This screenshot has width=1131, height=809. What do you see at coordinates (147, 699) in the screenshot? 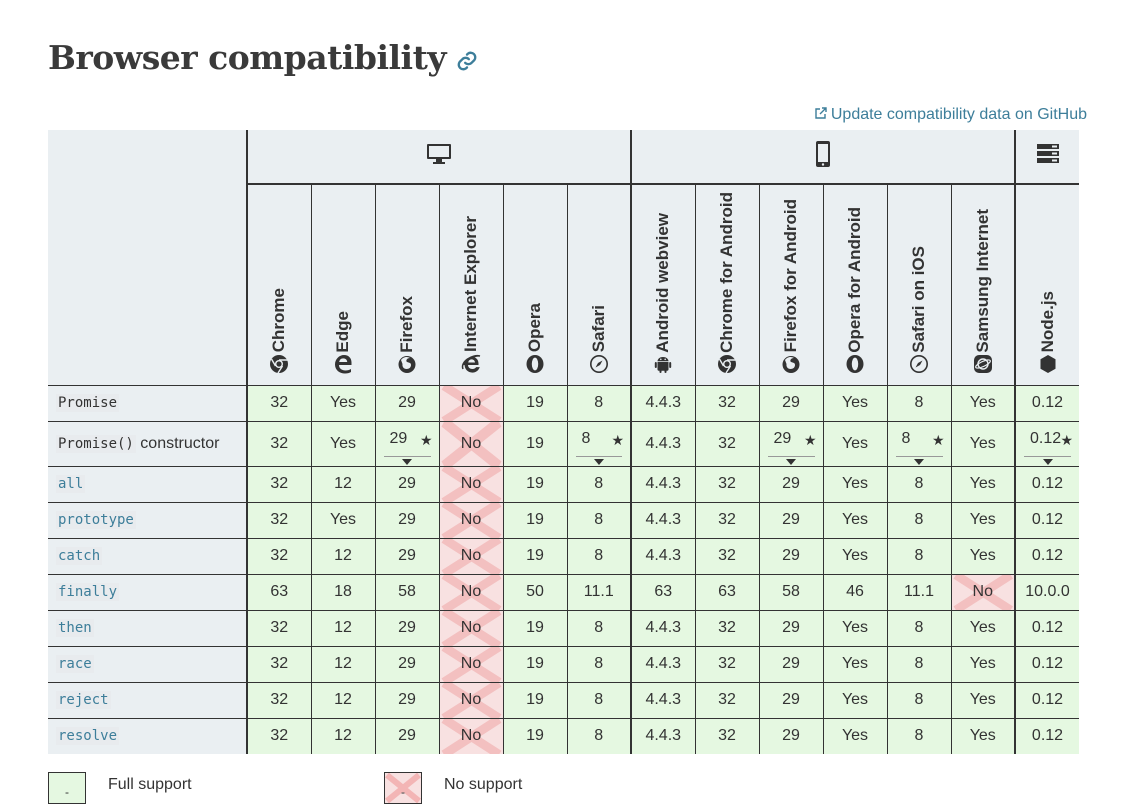
I see `feature-name: reject` at bounding box center [147, 699].